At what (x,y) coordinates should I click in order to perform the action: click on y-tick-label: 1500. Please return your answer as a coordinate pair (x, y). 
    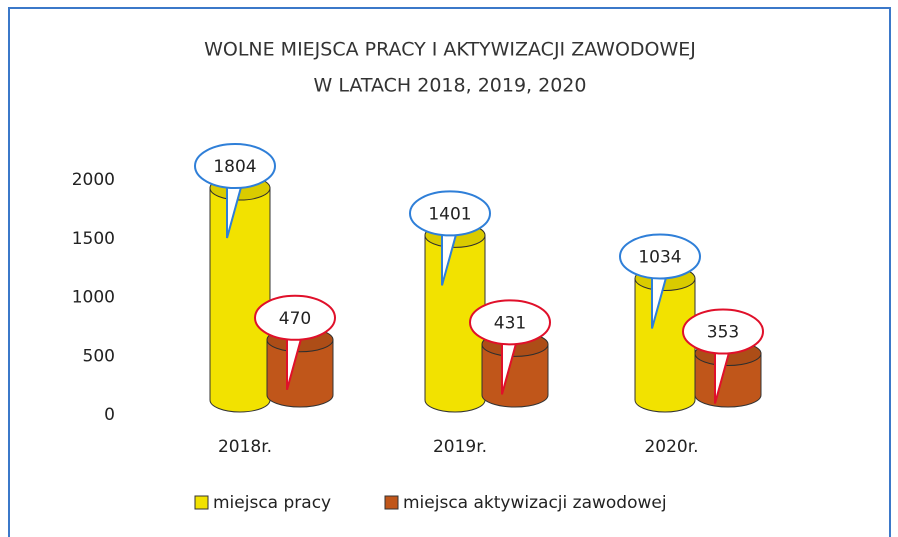
    Looking at the image, I should click on (93, 239).